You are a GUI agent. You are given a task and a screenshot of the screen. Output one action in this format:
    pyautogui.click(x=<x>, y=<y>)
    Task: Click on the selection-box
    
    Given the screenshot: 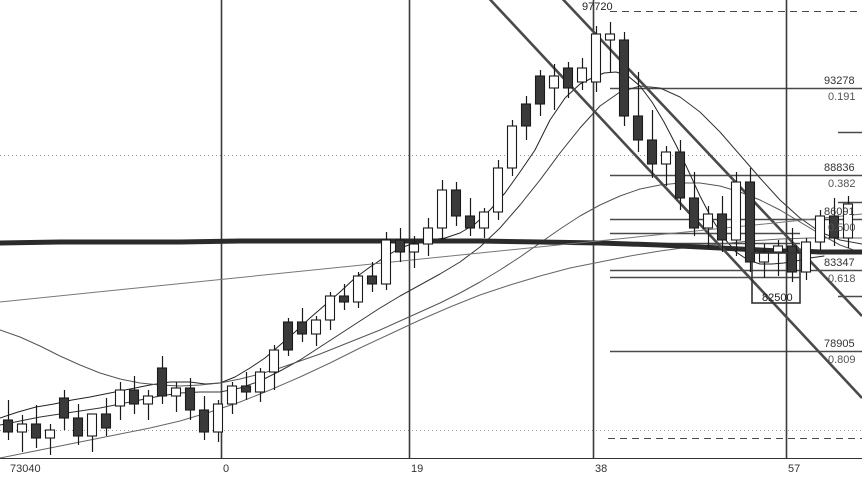 What is the action you would take?
    pyautogui.click(x=776, y=278)
    